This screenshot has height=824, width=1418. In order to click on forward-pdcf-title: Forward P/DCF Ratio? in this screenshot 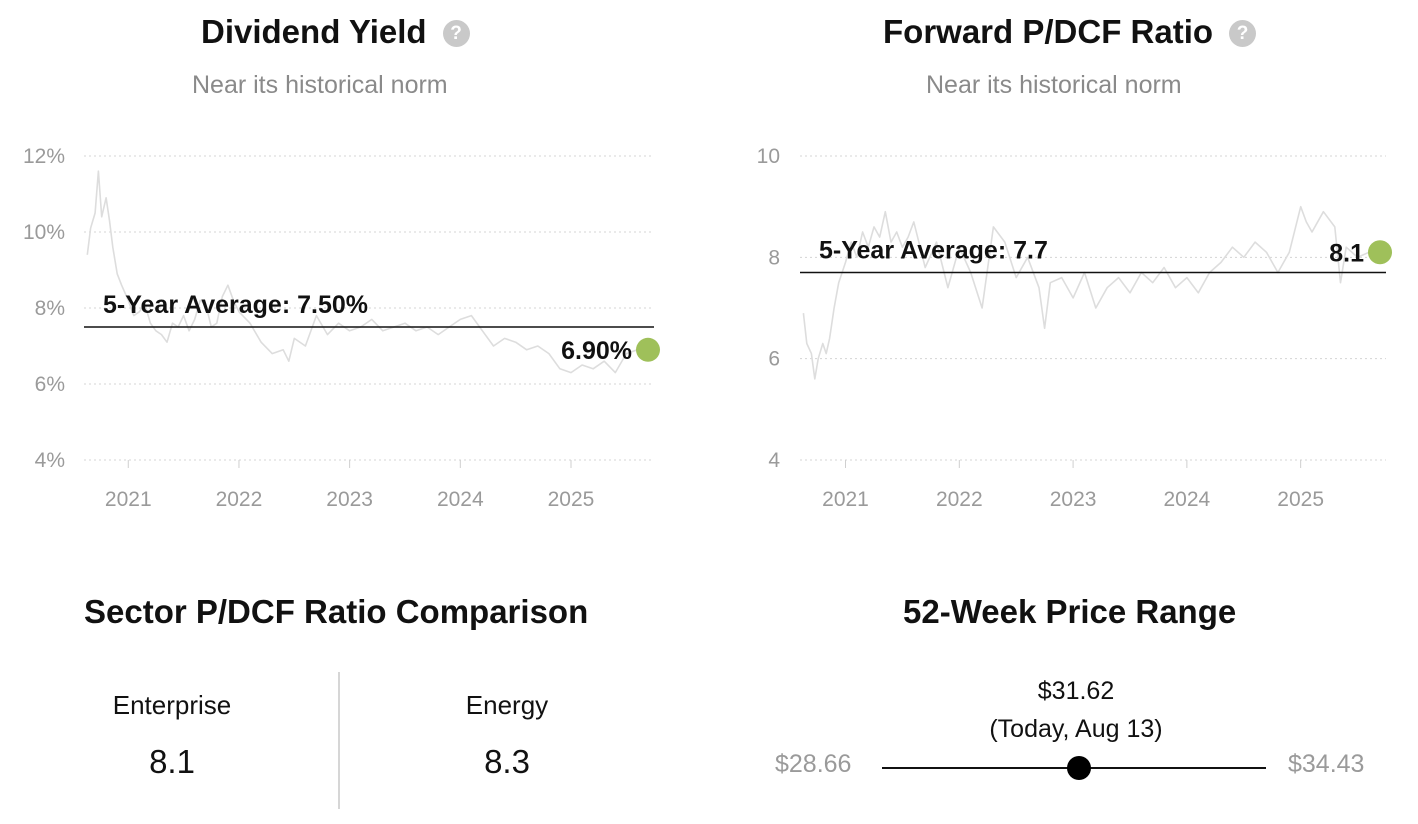, I will do `click(1070, 32)`.